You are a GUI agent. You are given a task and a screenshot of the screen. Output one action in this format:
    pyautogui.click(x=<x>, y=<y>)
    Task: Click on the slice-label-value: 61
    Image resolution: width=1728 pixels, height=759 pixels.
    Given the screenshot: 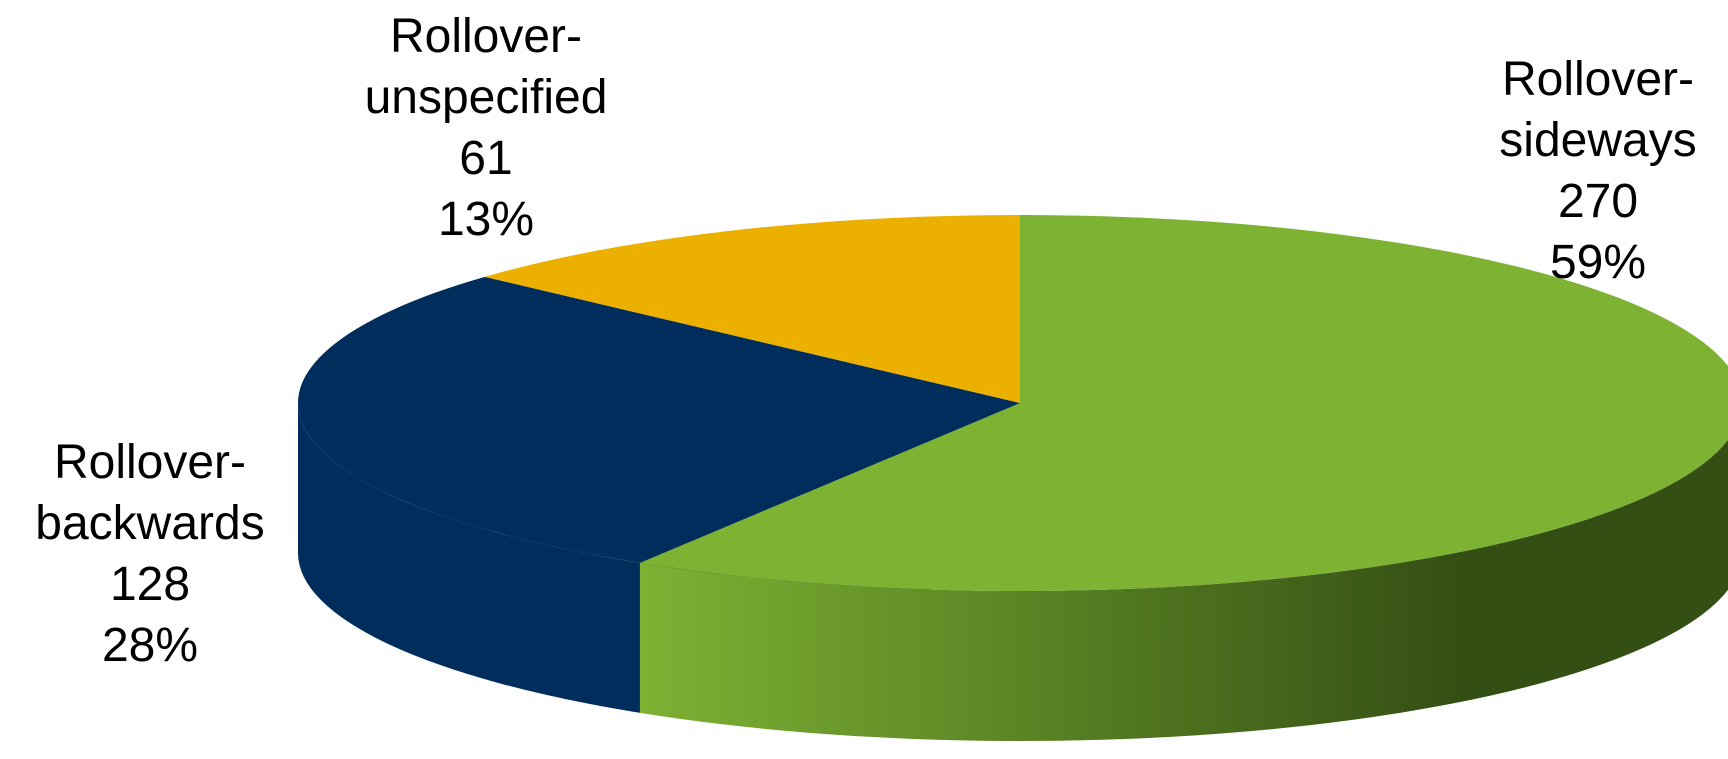 What is the action you would take?
    pyautogui.click(x=485, y=158)
    